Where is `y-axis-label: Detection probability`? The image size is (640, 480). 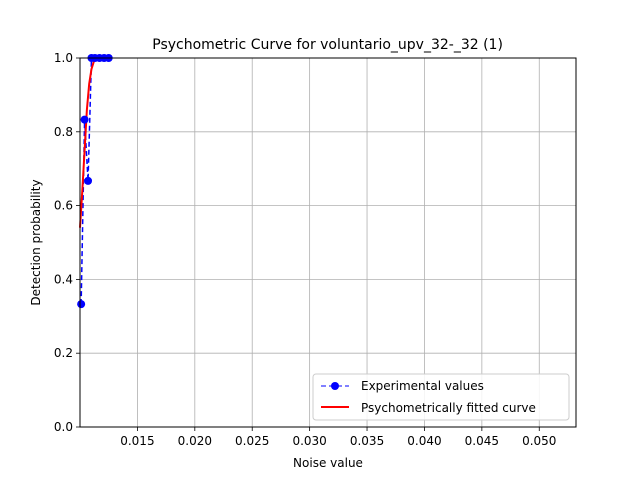
y-axis-label: Detection probability is located at coordinates (36, 242).